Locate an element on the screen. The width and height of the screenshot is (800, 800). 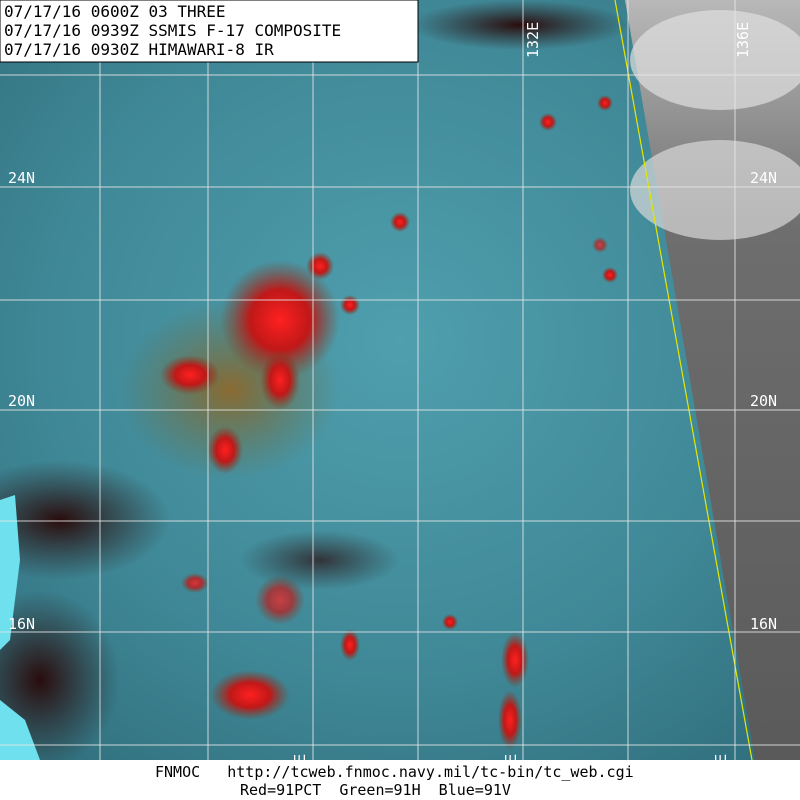
header-box is located at coordinates (209, 31).